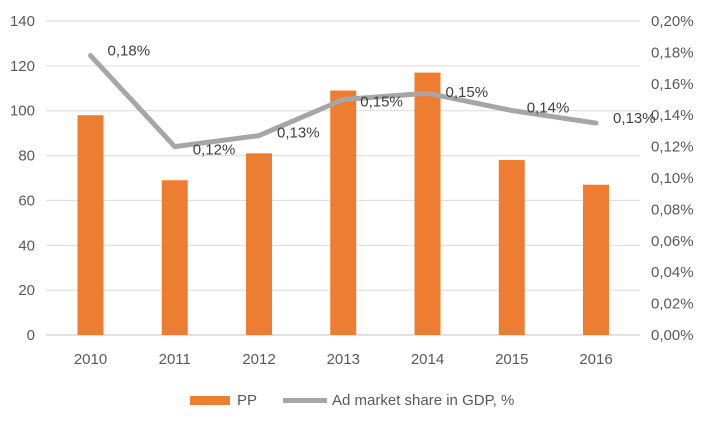 This screenshot has width=710, height=428. Describe the element at coordinates (90, 359) in the screenshot. I see `x-axis-label: 2010` at that location.